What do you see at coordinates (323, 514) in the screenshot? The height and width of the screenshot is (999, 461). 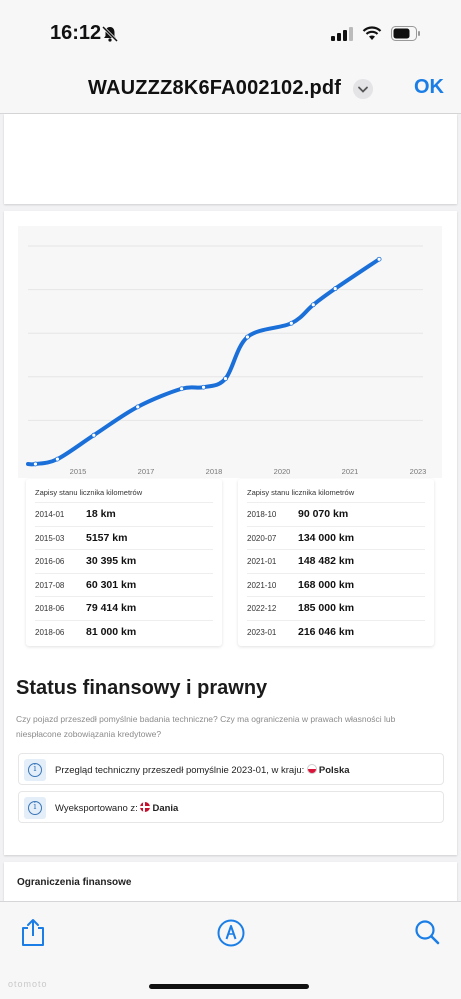 I see `row-km: 90 070 km` at bounding box center [323, 514].